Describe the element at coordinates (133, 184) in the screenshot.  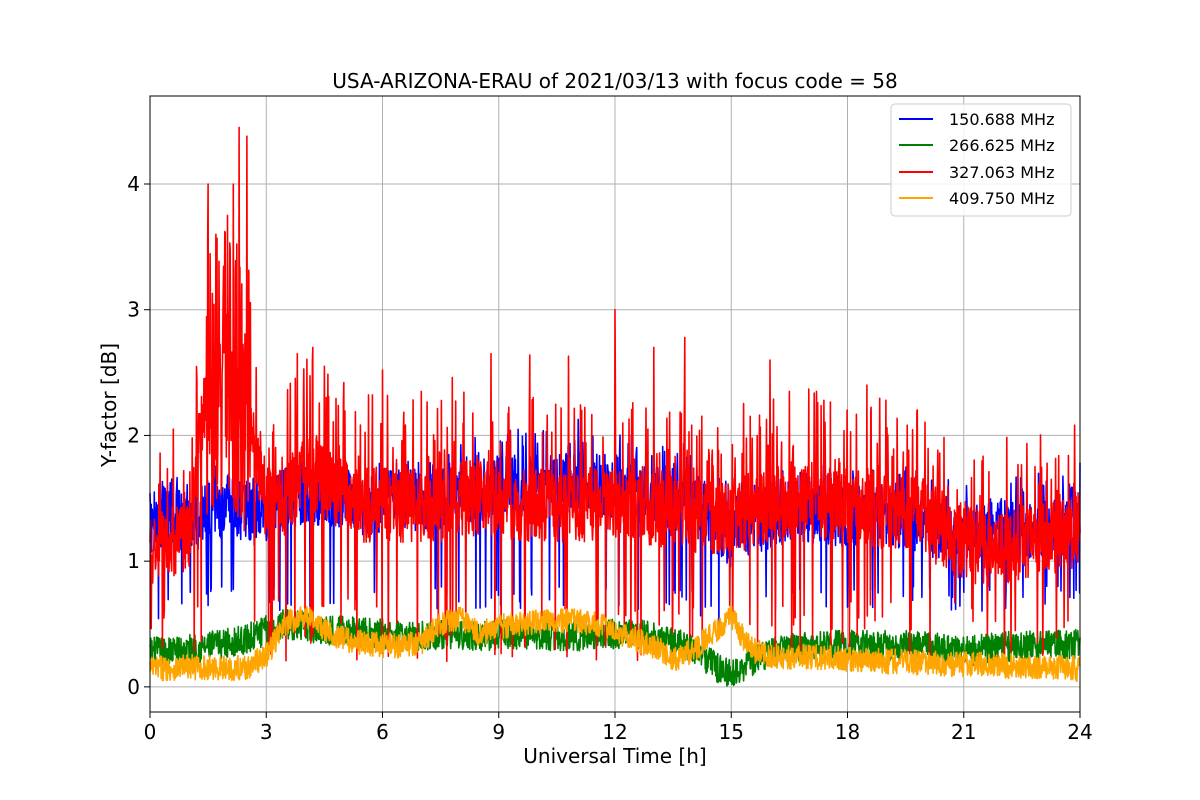
I see `y-tick-label: 4` at that location.